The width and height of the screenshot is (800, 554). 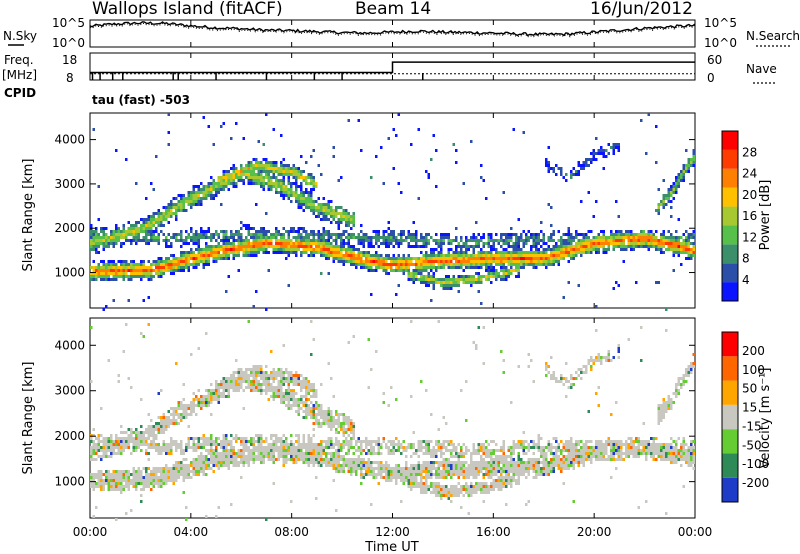 I want to click on power-colorbar-swatch, so click(x=730, y=159).